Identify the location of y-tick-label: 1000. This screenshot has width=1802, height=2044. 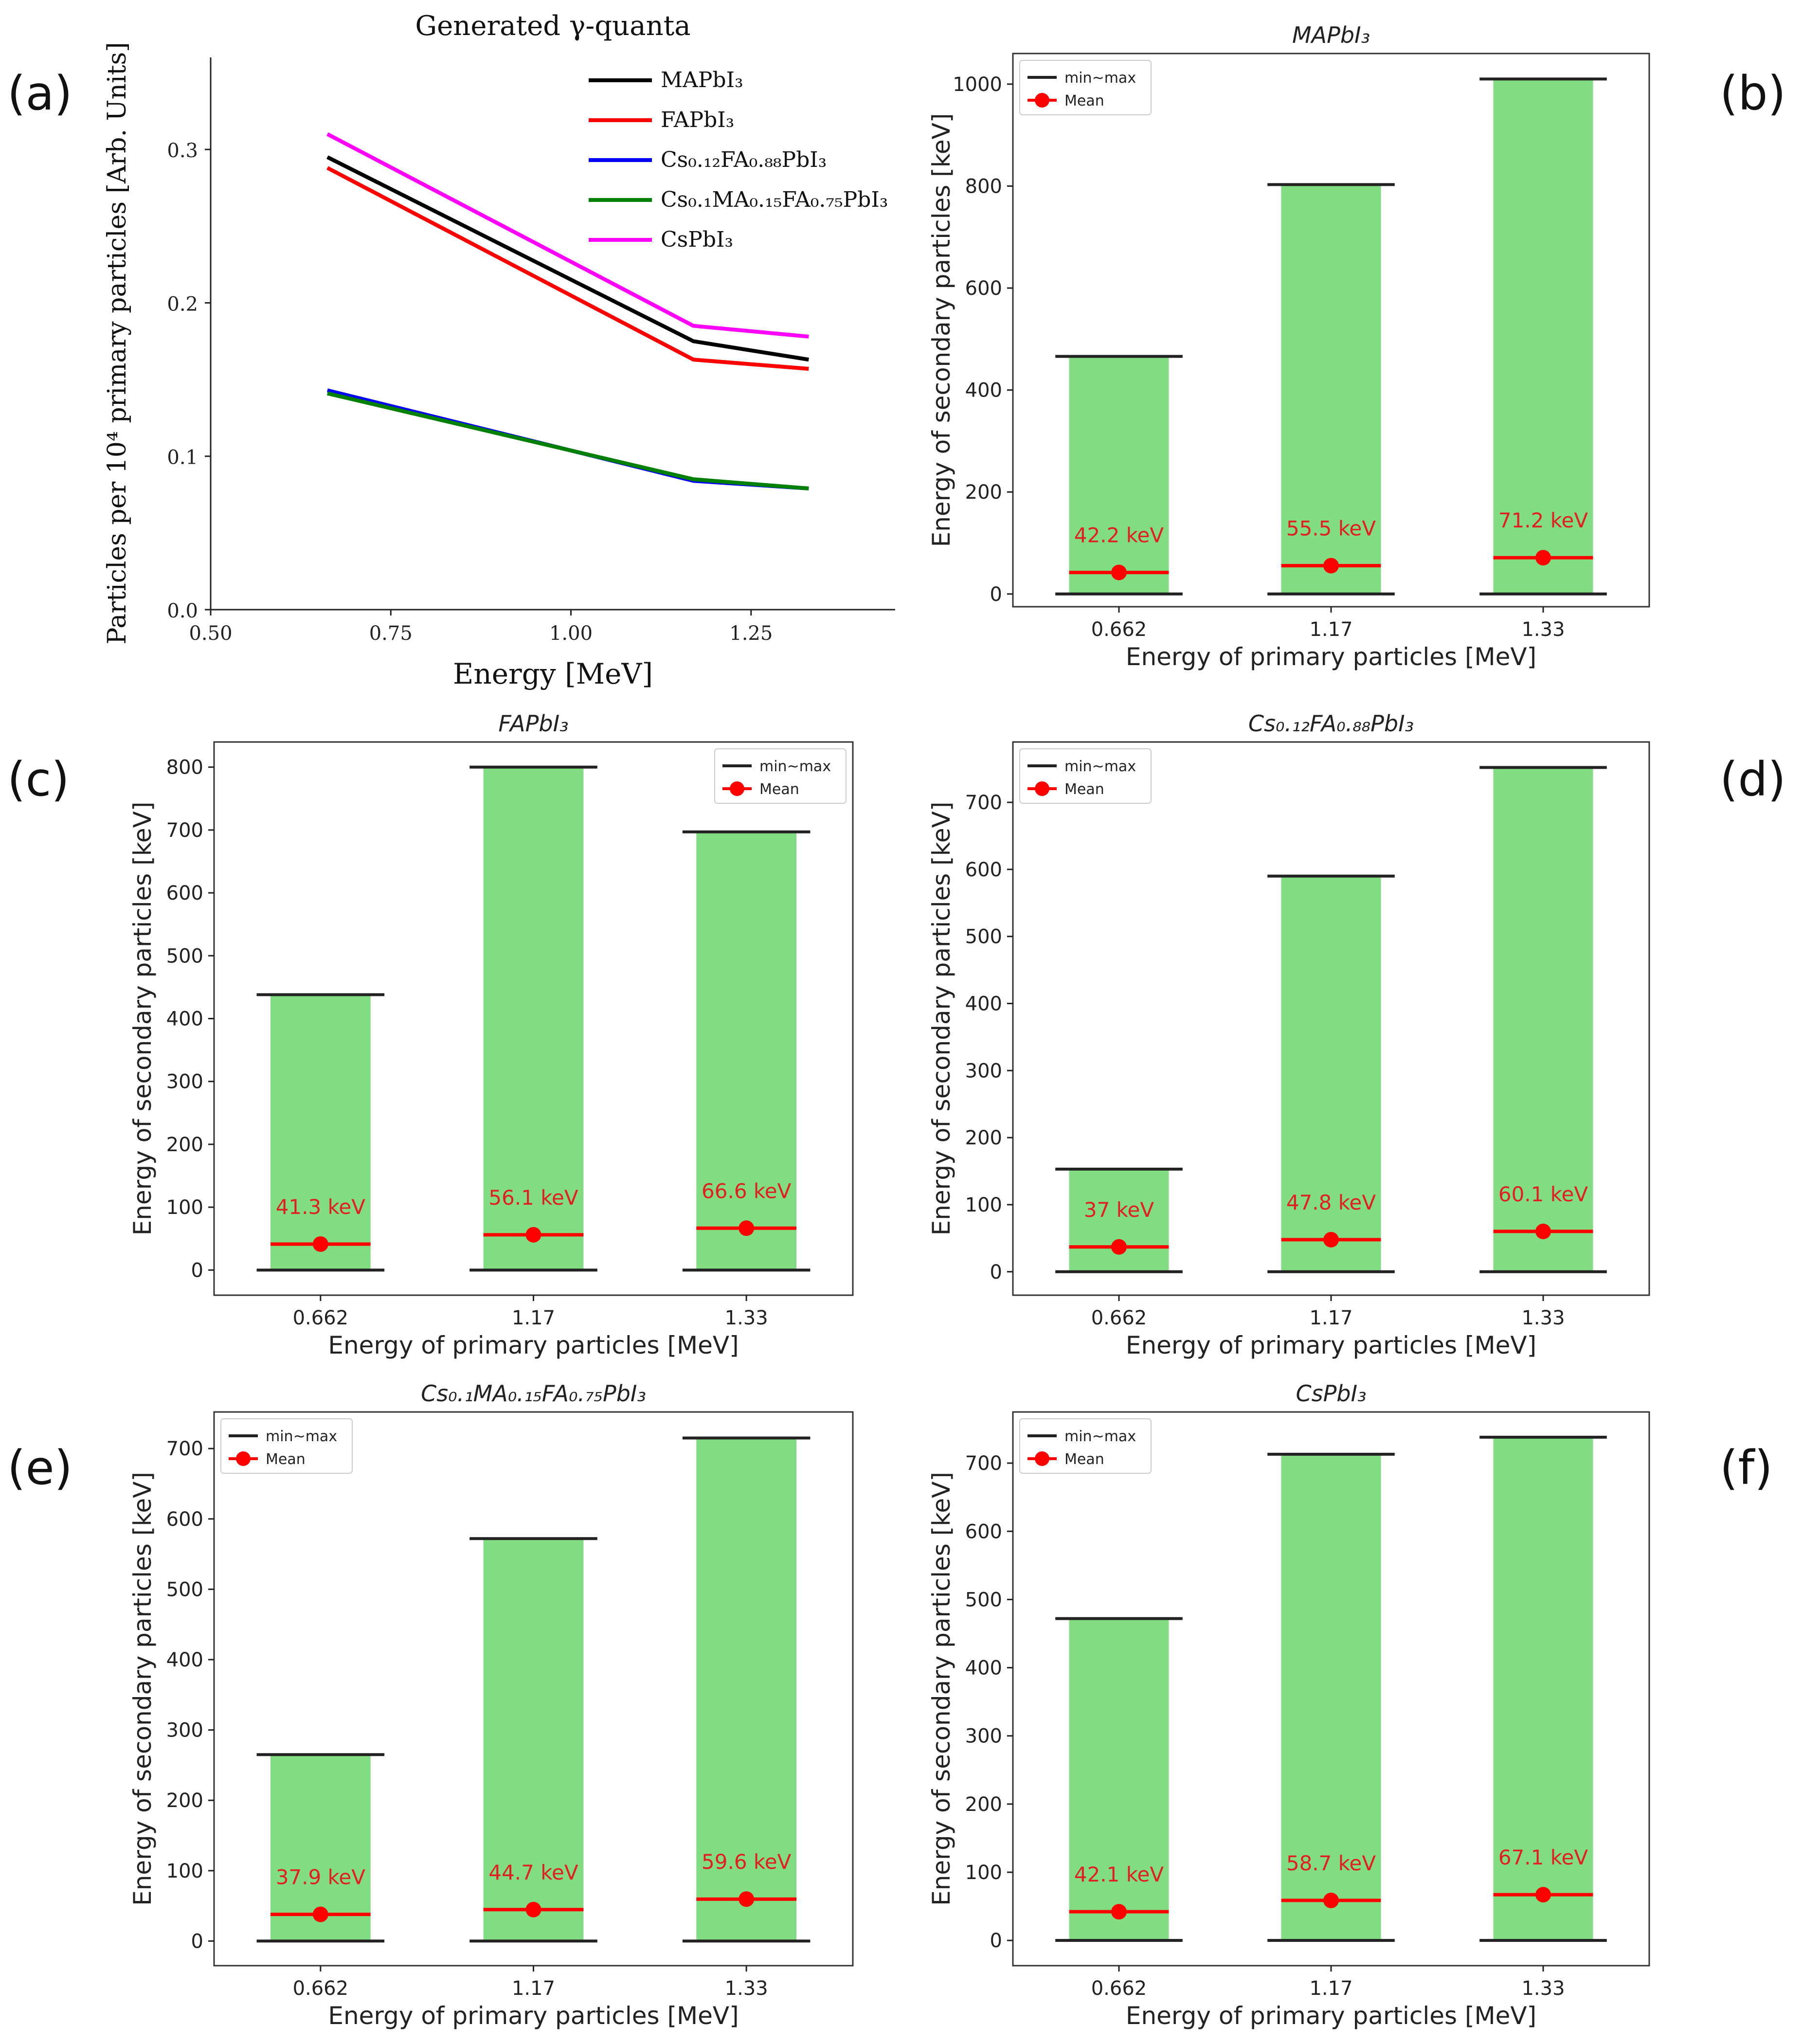
(978, 84).